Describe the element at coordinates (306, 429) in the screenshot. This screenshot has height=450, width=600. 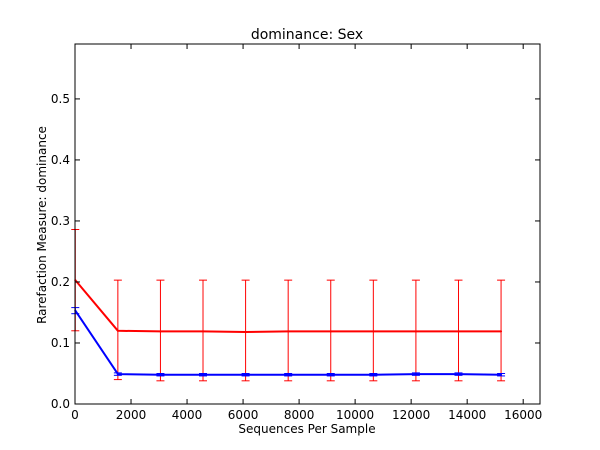
I see `x-axis-title: Sequences Per Sample` at that location.